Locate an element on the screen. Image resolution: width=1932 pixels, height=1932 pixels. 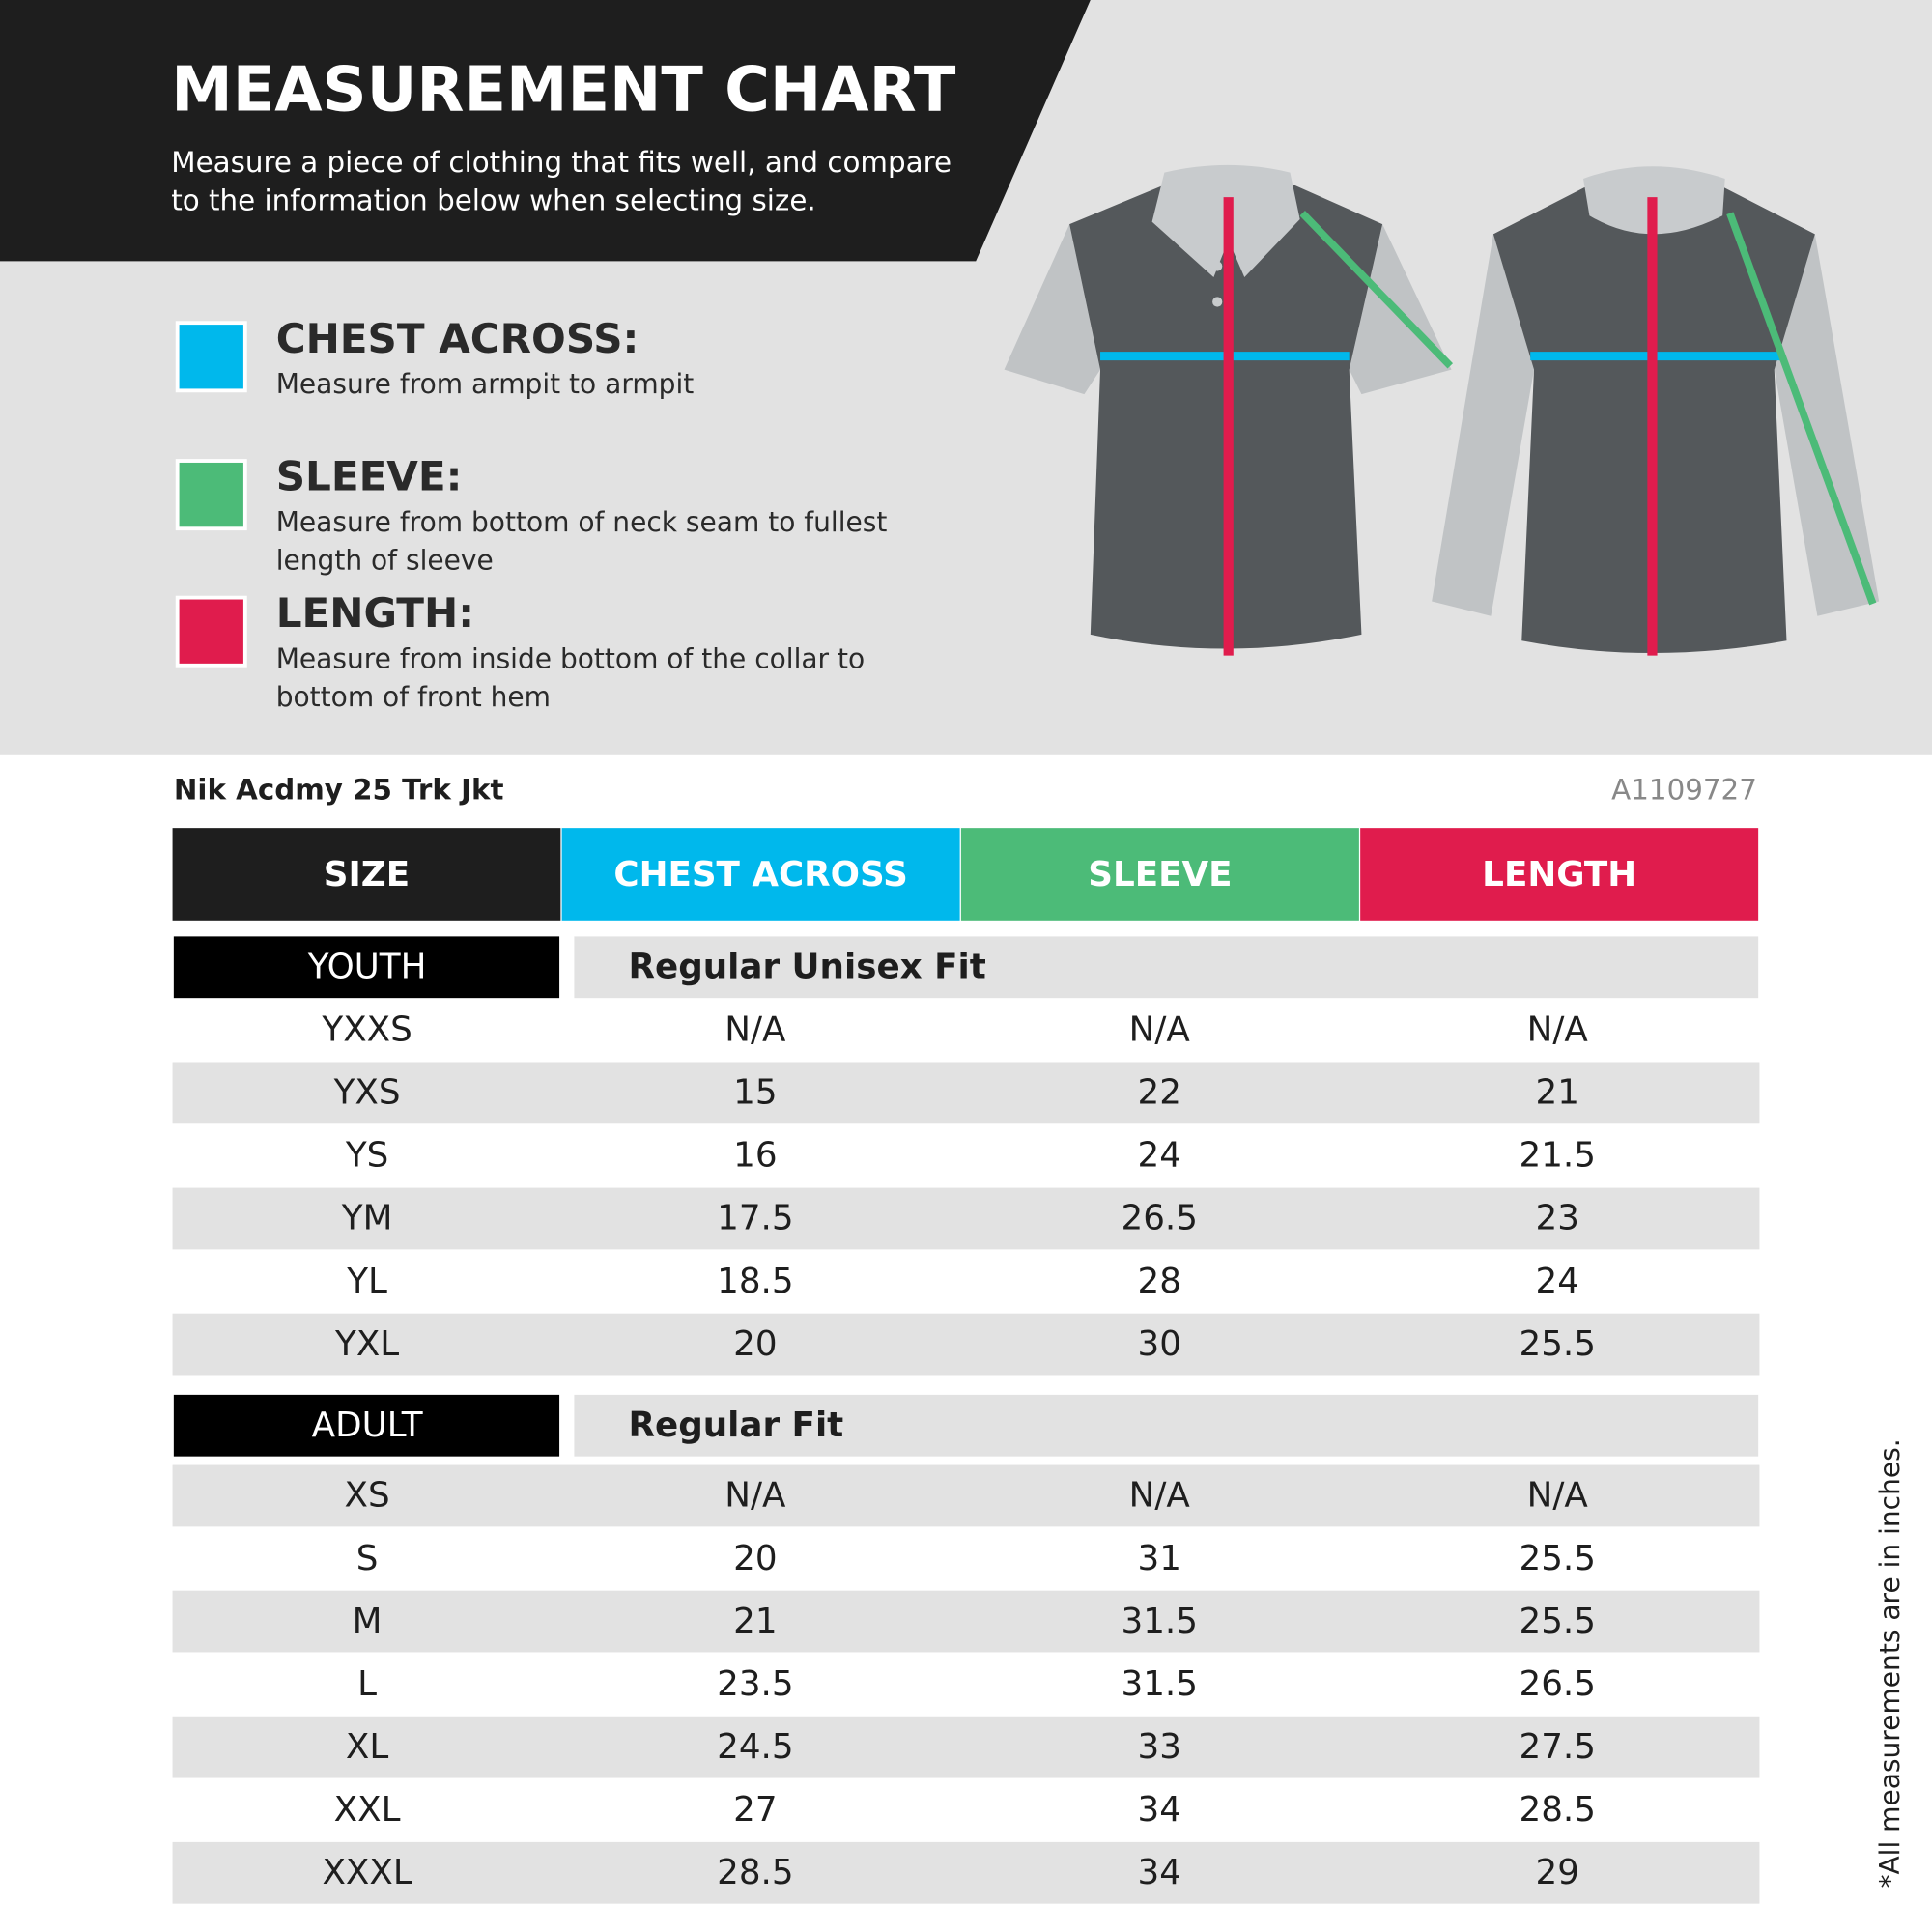
value-cell: 17.5 is located at coordinates (755, 1218).